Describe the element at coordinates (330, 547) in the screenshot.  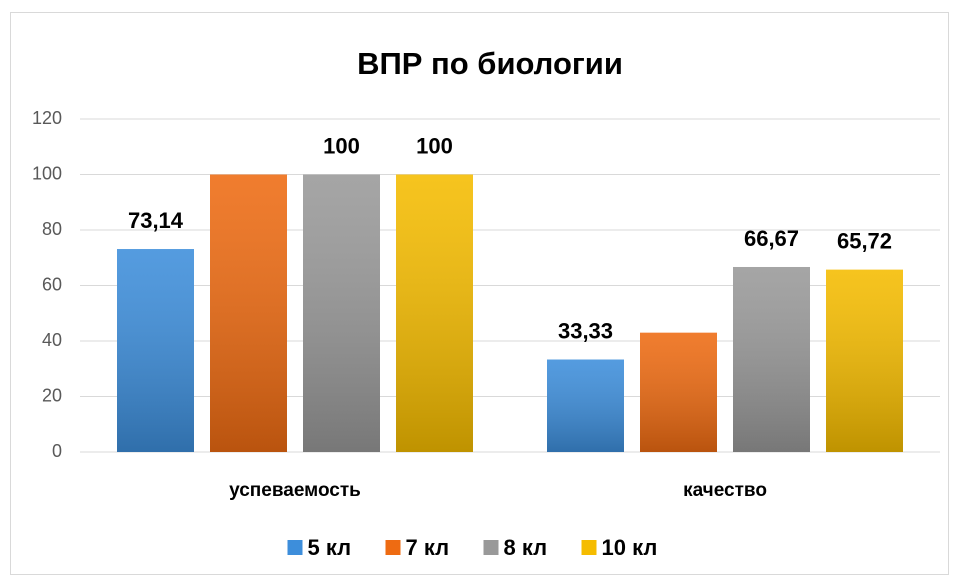
I see `legend-label: 5 кл` at that location.